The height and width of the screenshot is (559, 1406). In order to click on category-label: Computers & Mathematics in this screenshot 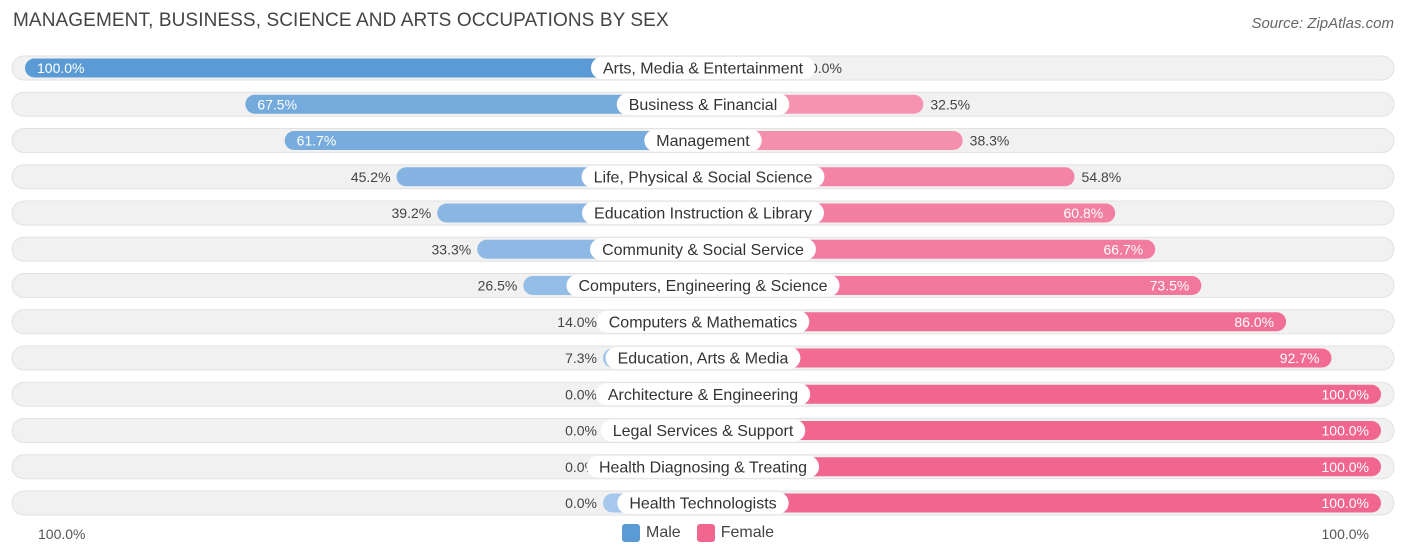, I will do `click(703, 322)`.